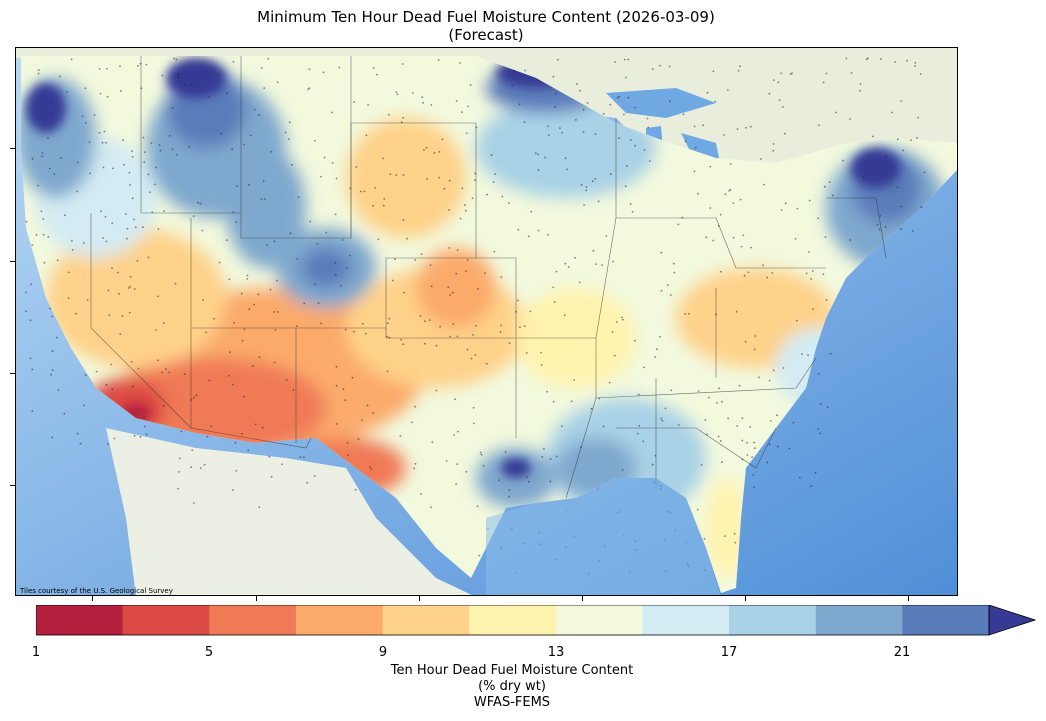 The width and height of the screenshot is (1046, 721). I want to click on colorbar-bin, so click(773, 620).